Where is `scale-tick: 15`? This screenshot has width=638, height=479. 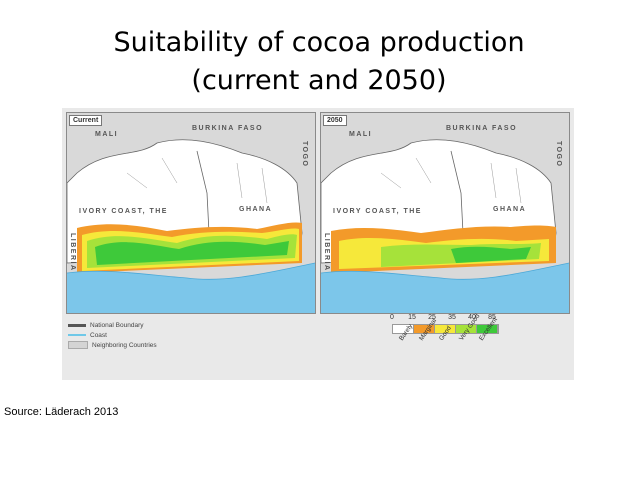 scale-tick: 15 is located at coordinates (412, 317).